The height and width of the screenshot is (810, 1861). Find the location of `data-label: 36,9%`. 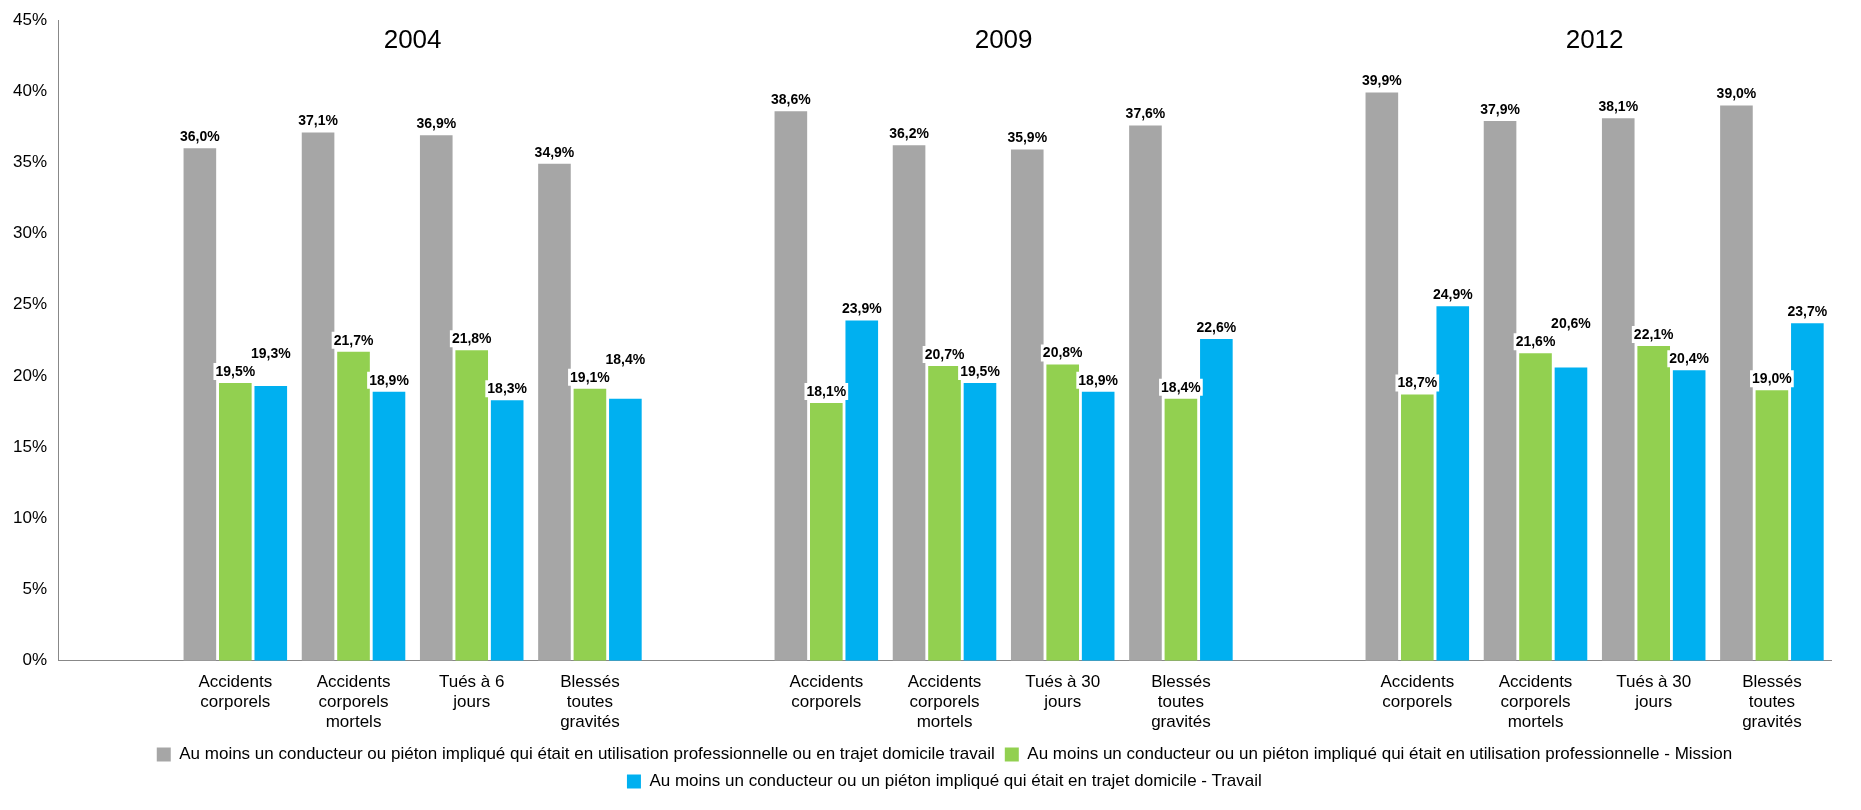

data-label: 36,9% is located at coordinates (436, 123).